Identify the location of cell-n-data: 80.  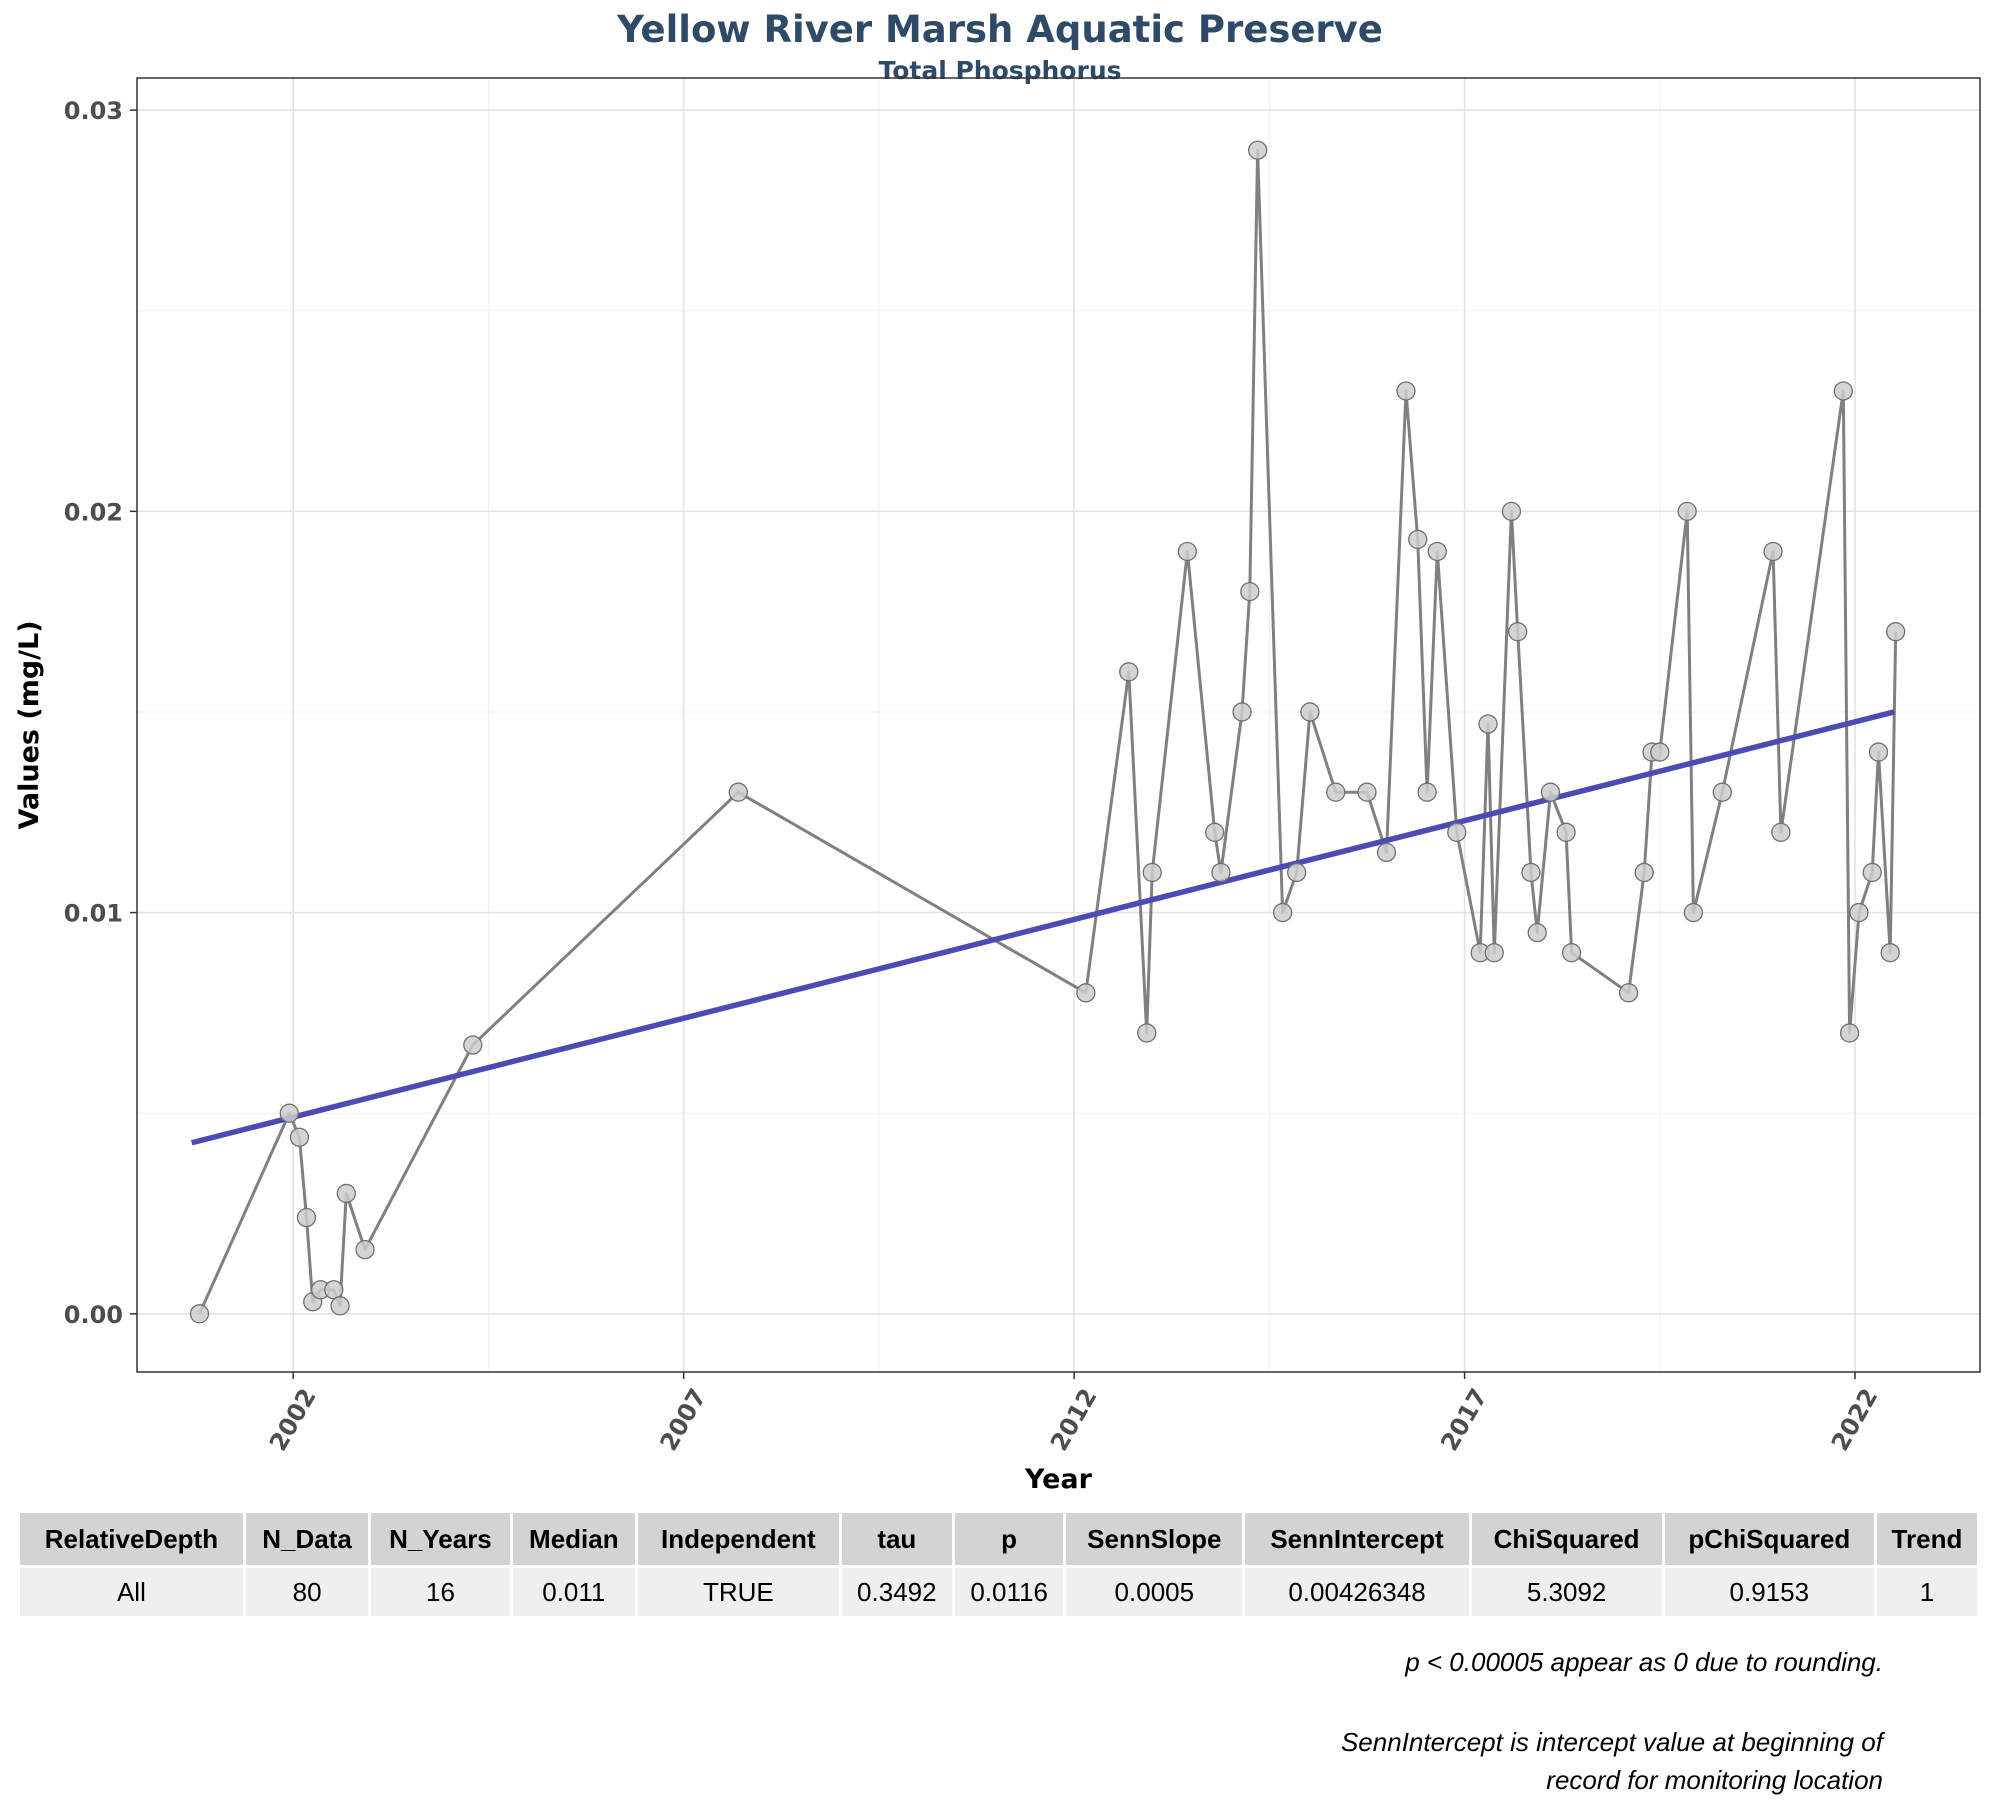
(308, 1590).